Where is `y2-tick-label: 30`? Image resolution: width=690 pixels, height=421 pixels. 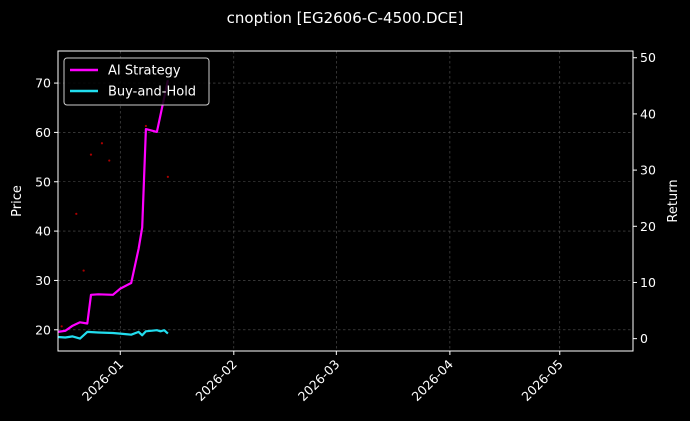 y2-tick-label: 30 is located at coordinates (648, 170).